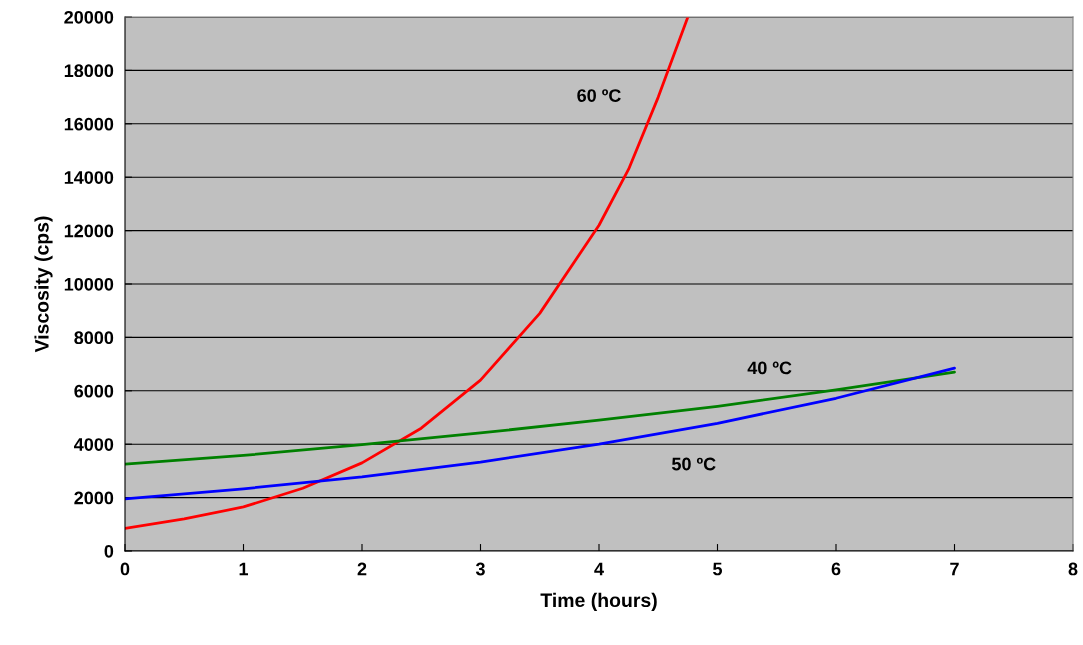 The width and height of the screenshot is (1083, 645). I want to click on x-axis-title: Time (hours), so click(598, 601).